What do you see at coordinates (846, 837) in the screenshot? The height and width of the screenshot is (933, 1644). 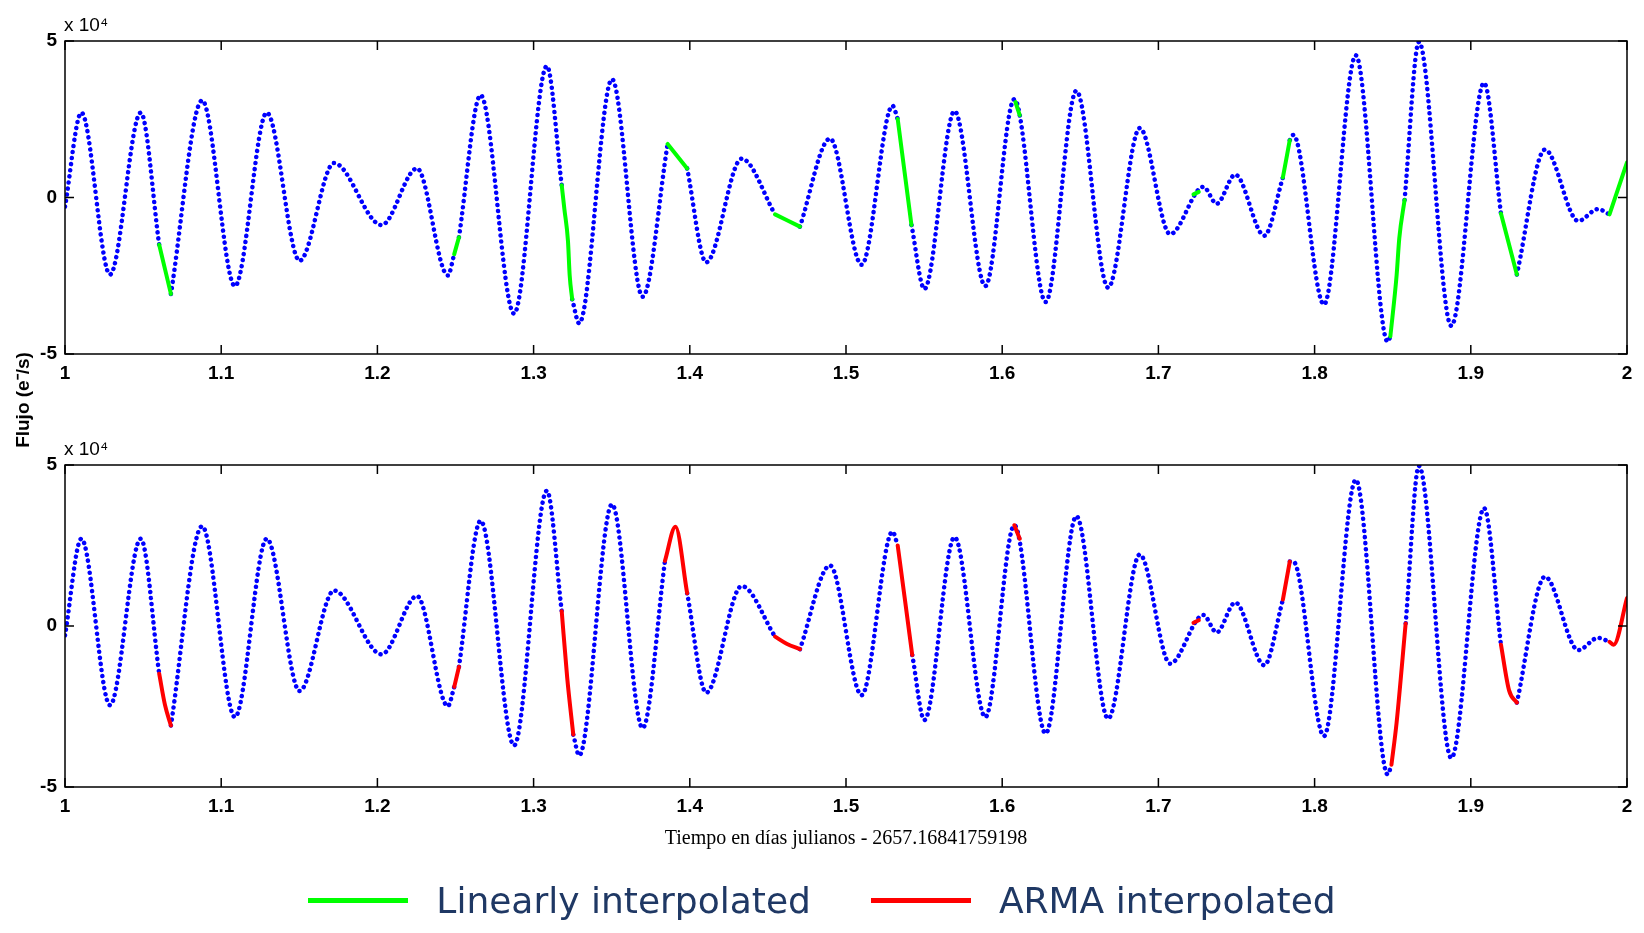 I see `x-axis-title: Tiempo en días julianos - 2657.16841759198` at bounding box center [846, 837].